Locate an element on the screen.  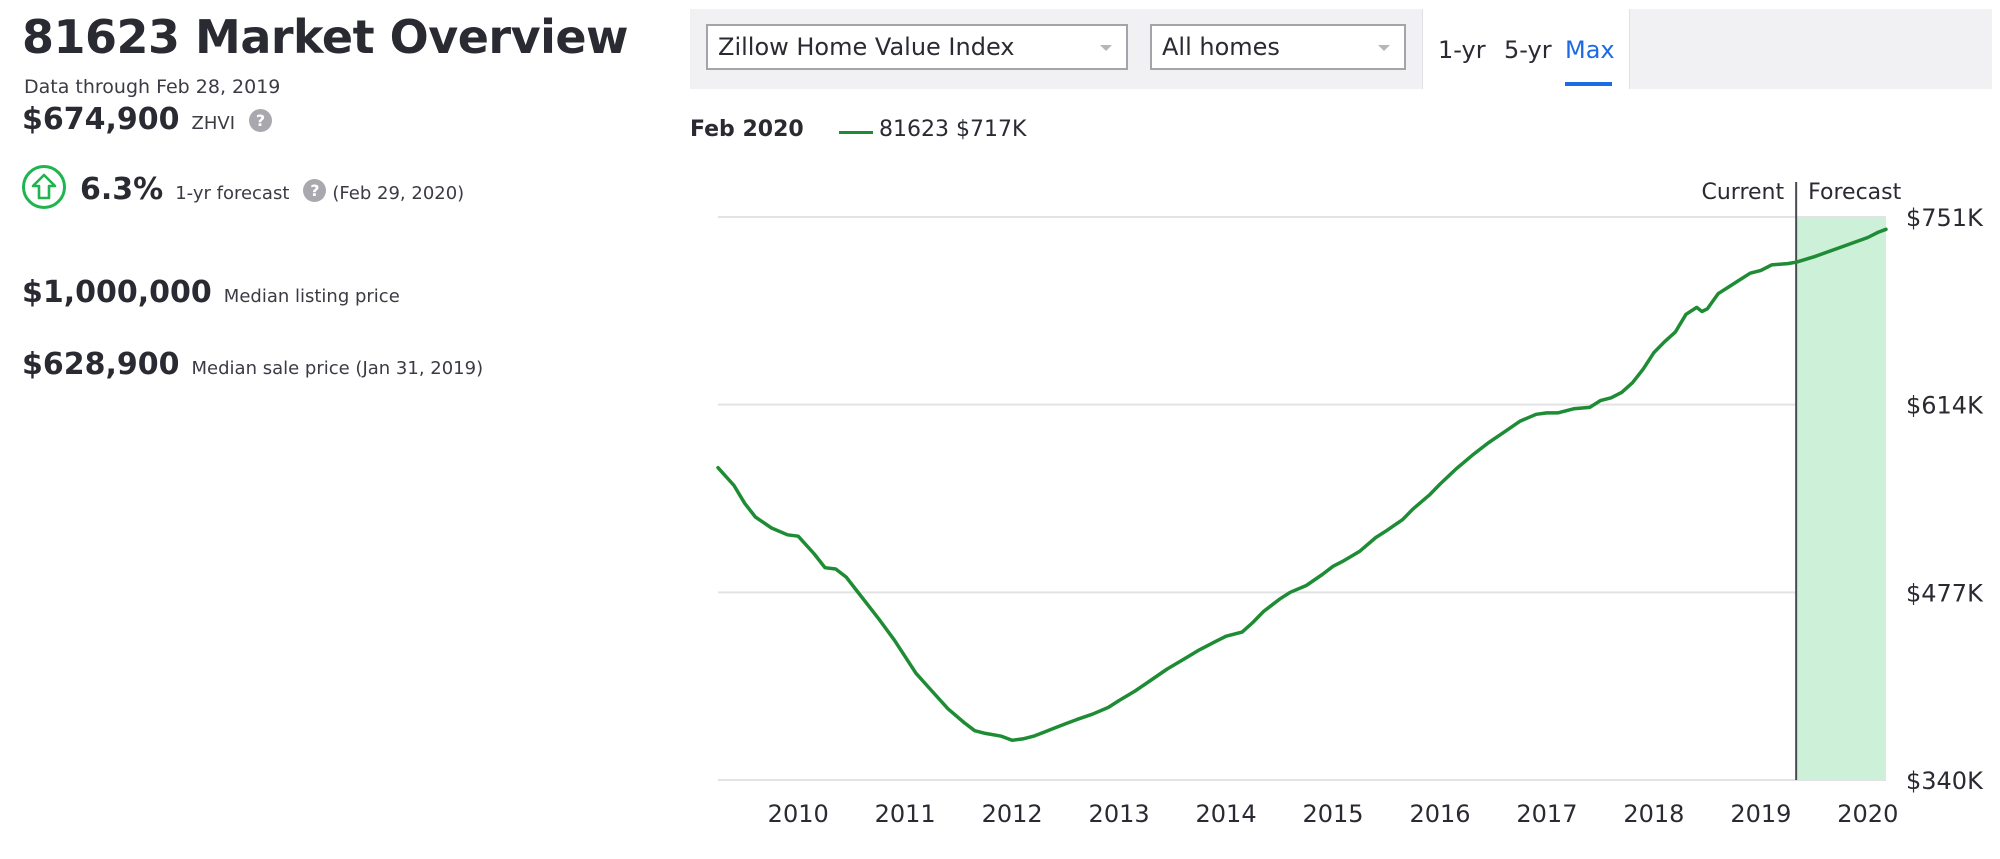
listing-price-metric: $1,000,000 Median listing price is located at coordinates (211, 292).